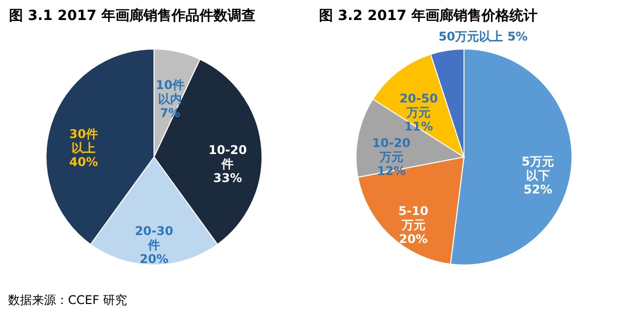  I want to click on data-label: 33%, so click(227, 178).